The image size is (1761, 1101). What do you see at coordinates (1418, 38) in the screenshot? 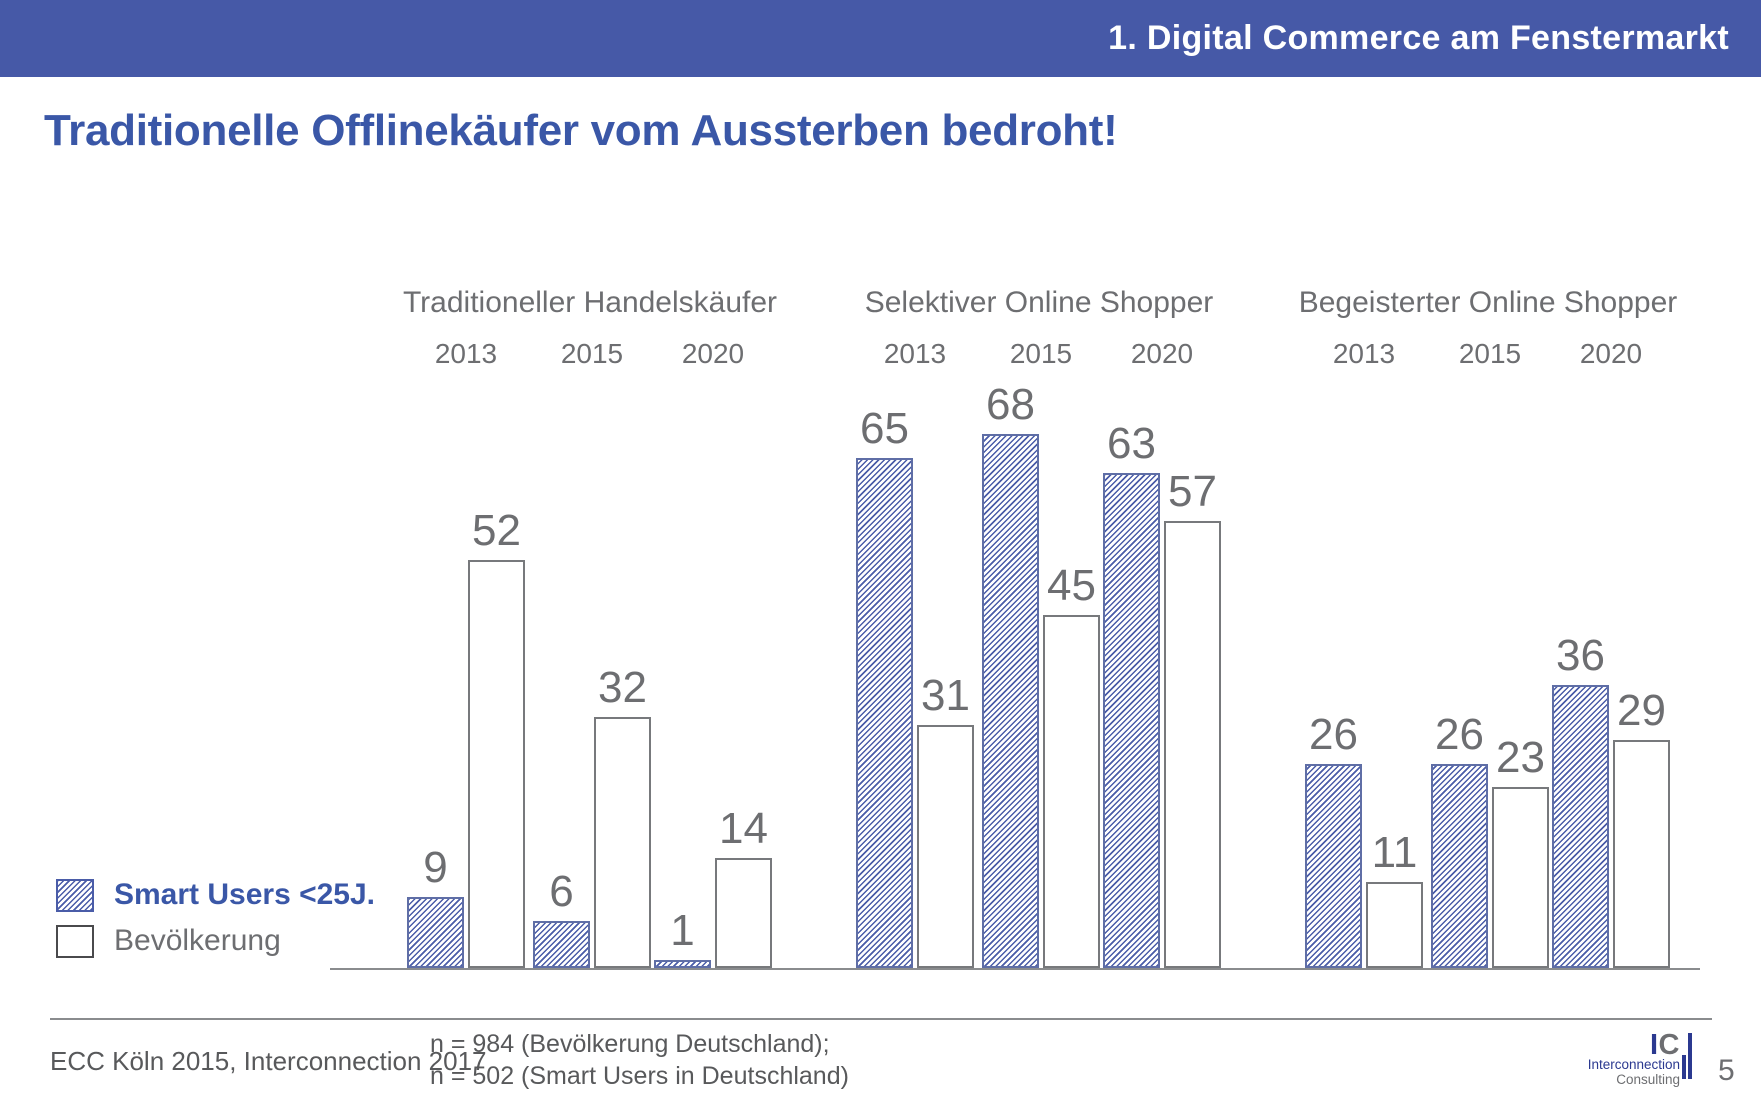
I see `breadcrumb: 1. Digital Commerce am Fenstermarkt` at bounding box center [1418, 38].